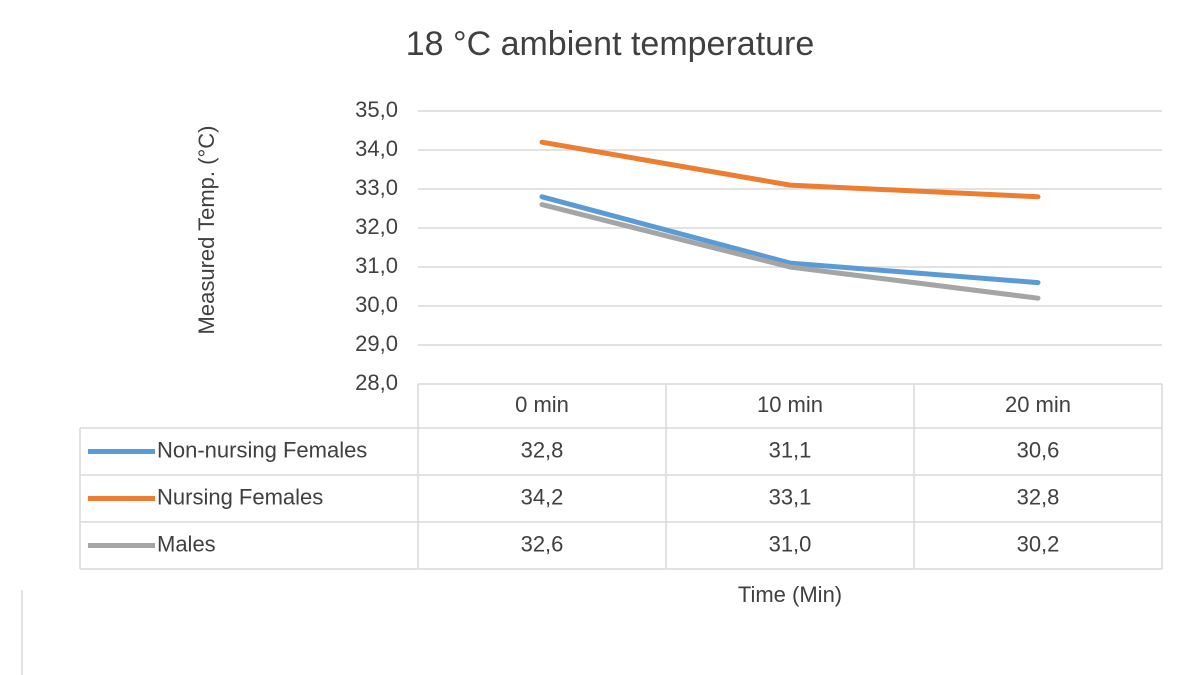 This screenshot has height=675, width=1200. I want to click on table-value: 31,0, so click(790, 543).